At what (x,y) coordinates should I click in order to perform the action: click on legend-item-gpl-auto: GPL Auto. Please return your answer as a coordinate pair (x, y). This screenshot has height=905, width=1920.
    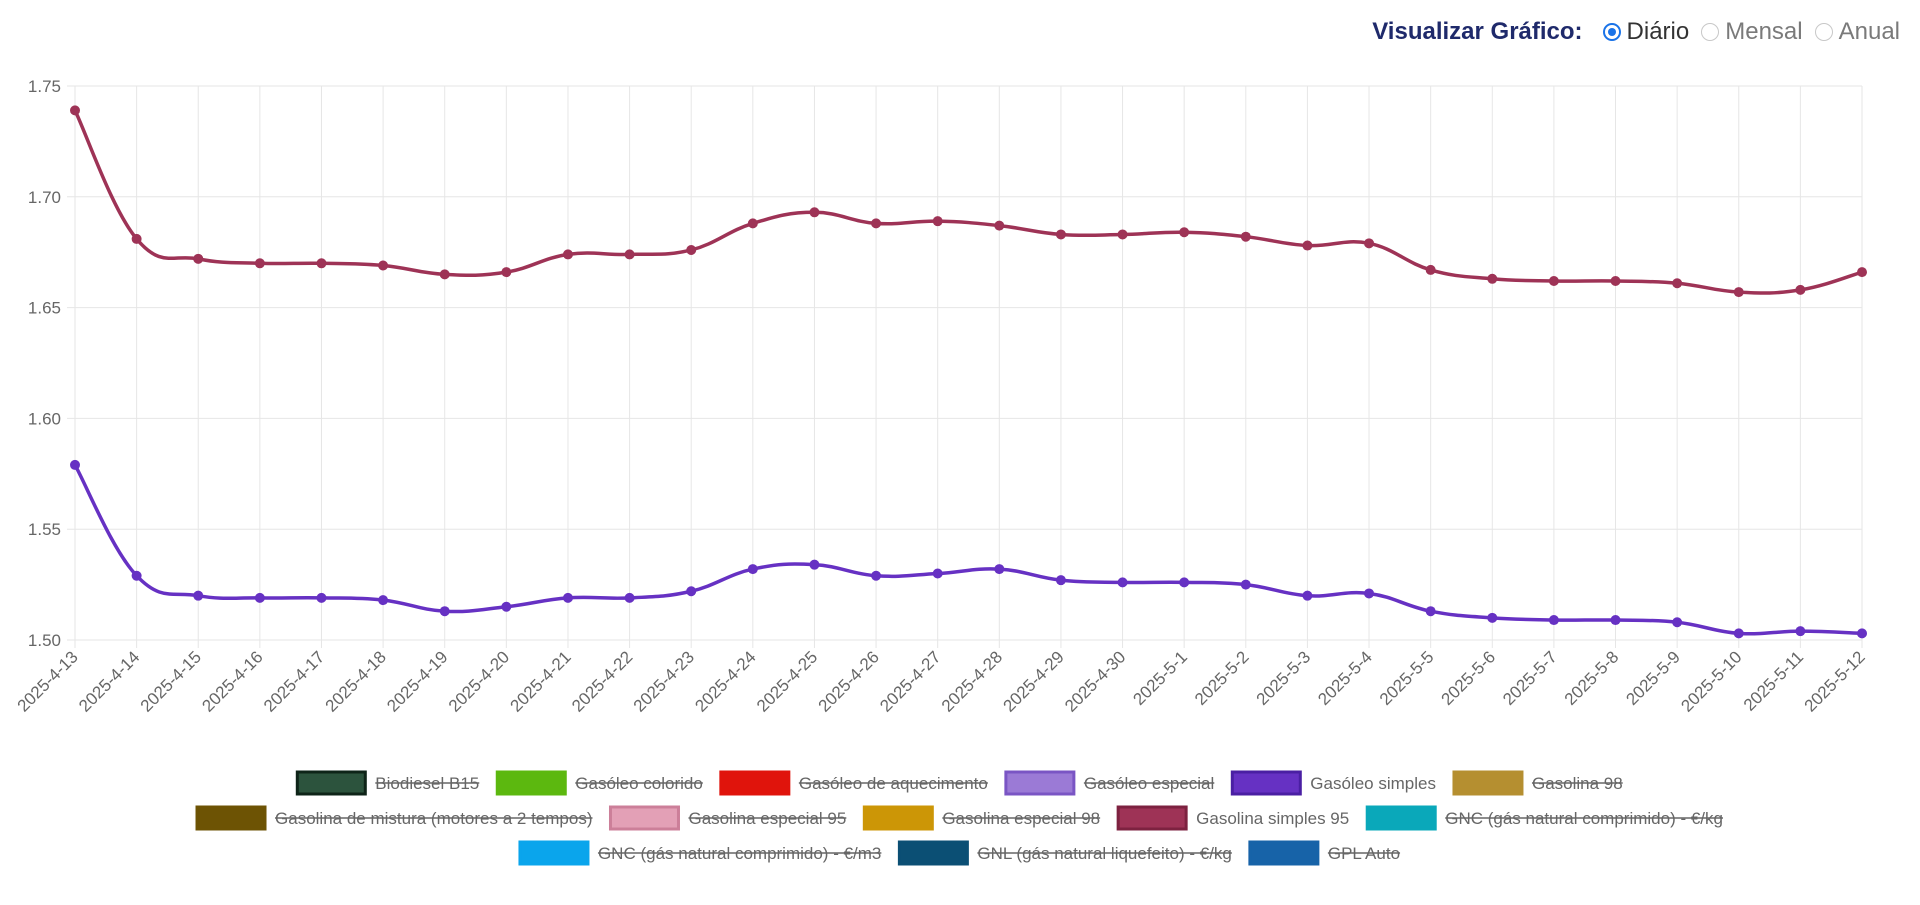
    Looking at the image, I should click on (1324, 853).